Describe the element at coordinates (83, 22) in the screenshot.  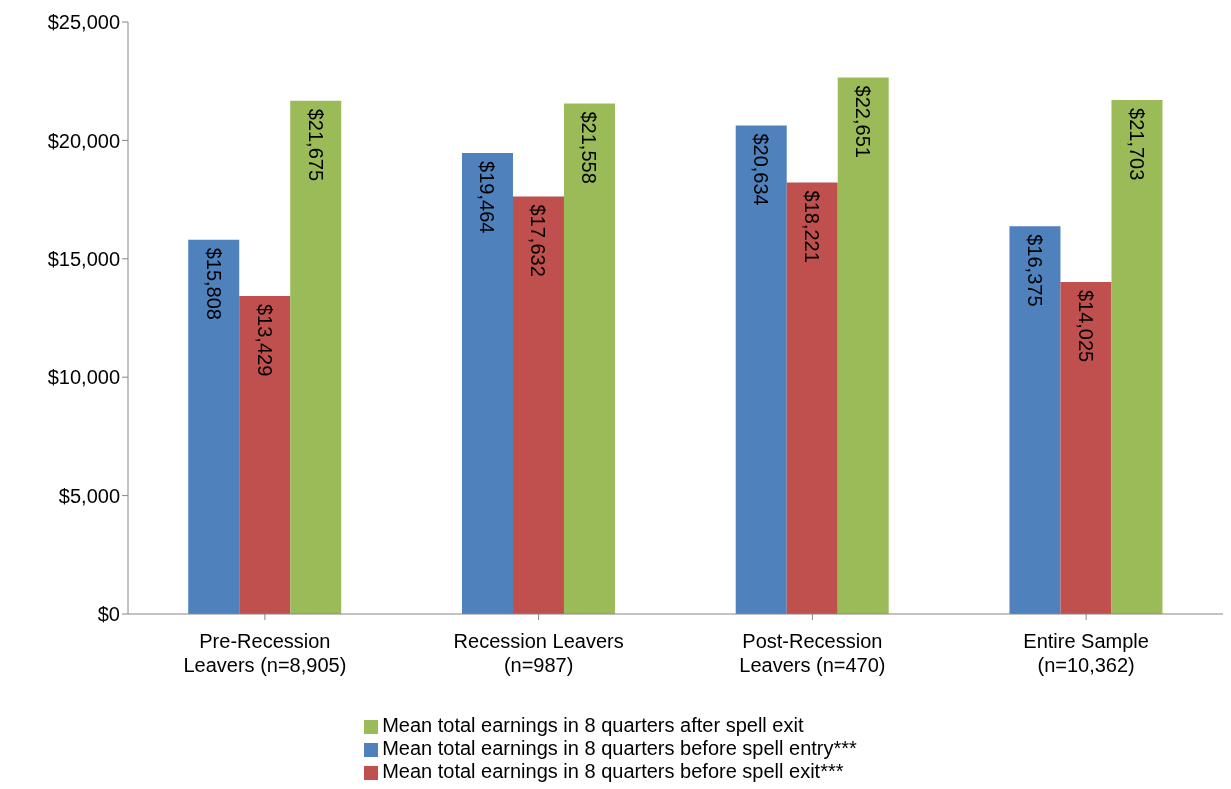
I see `y-tick-label: $25,000` at that location.